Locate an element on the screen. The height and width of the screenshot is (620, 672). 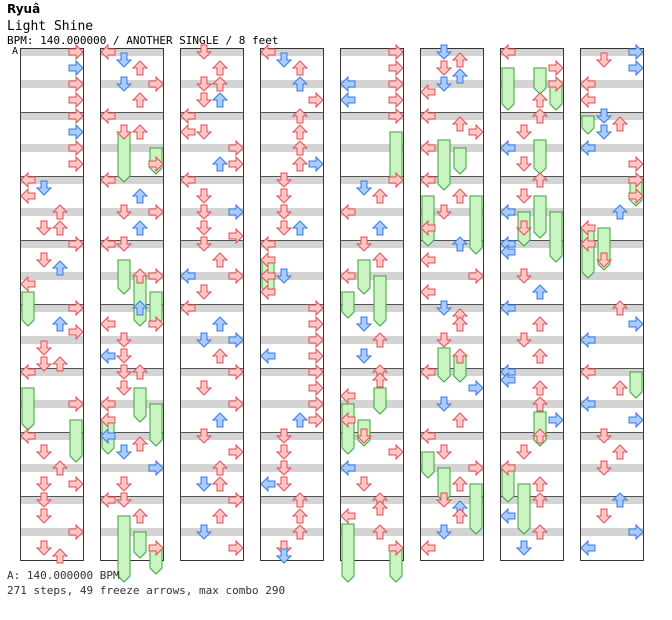
chart-column is located at coordinates (292, 304).